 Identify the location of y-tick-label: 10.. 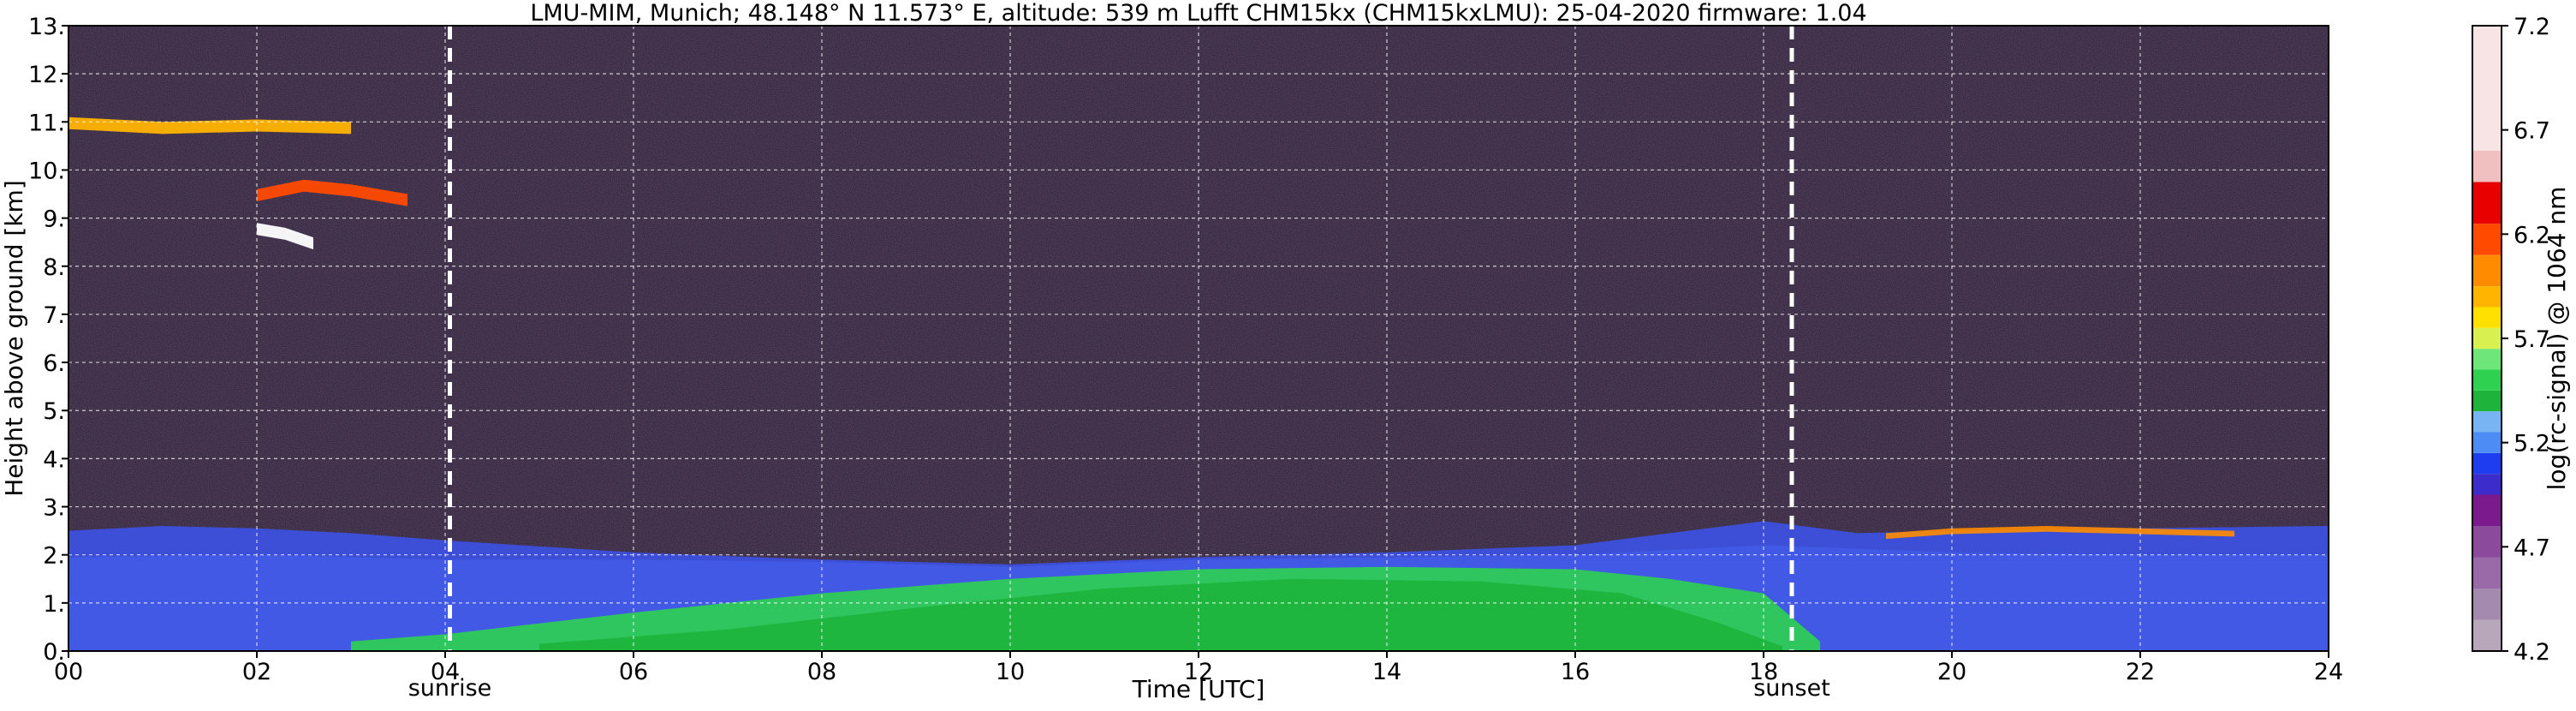
(46, 171).